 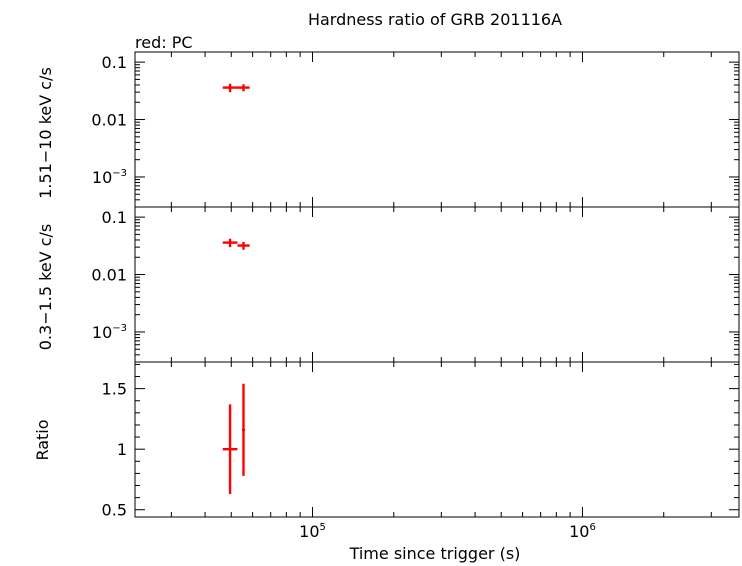 I want to click on x-axis-label: Time since trigger (s), so click(x=435, y=553).